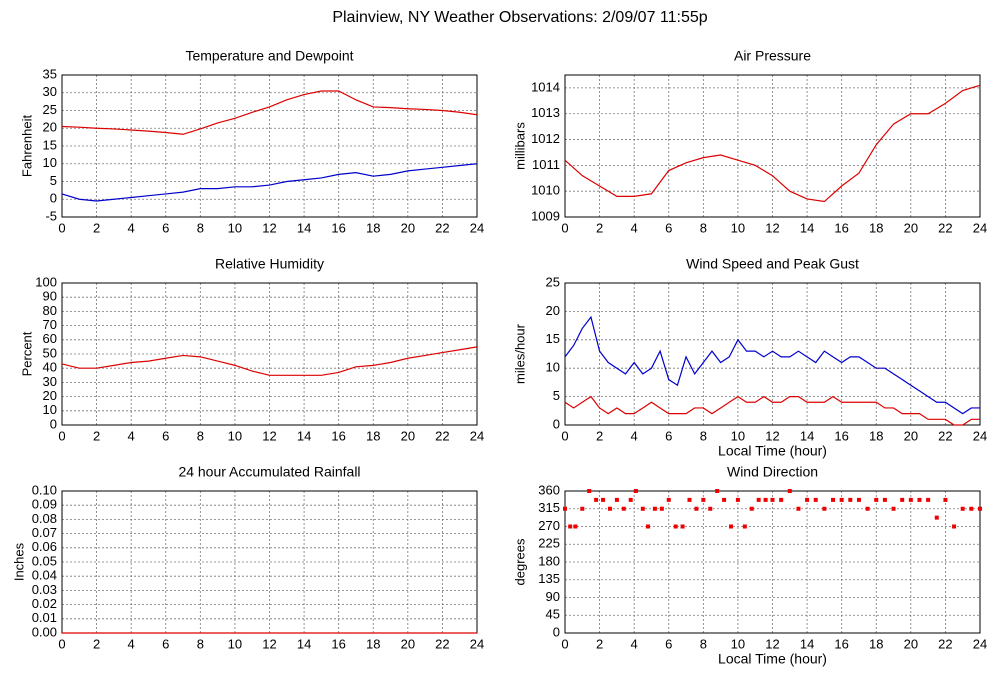 This screenshot has width=1000, height=680. What do you see at coordinates (545, 138) in the screenshot?
I see `y-tick-label: 1012` at bounding box center [545, 138].